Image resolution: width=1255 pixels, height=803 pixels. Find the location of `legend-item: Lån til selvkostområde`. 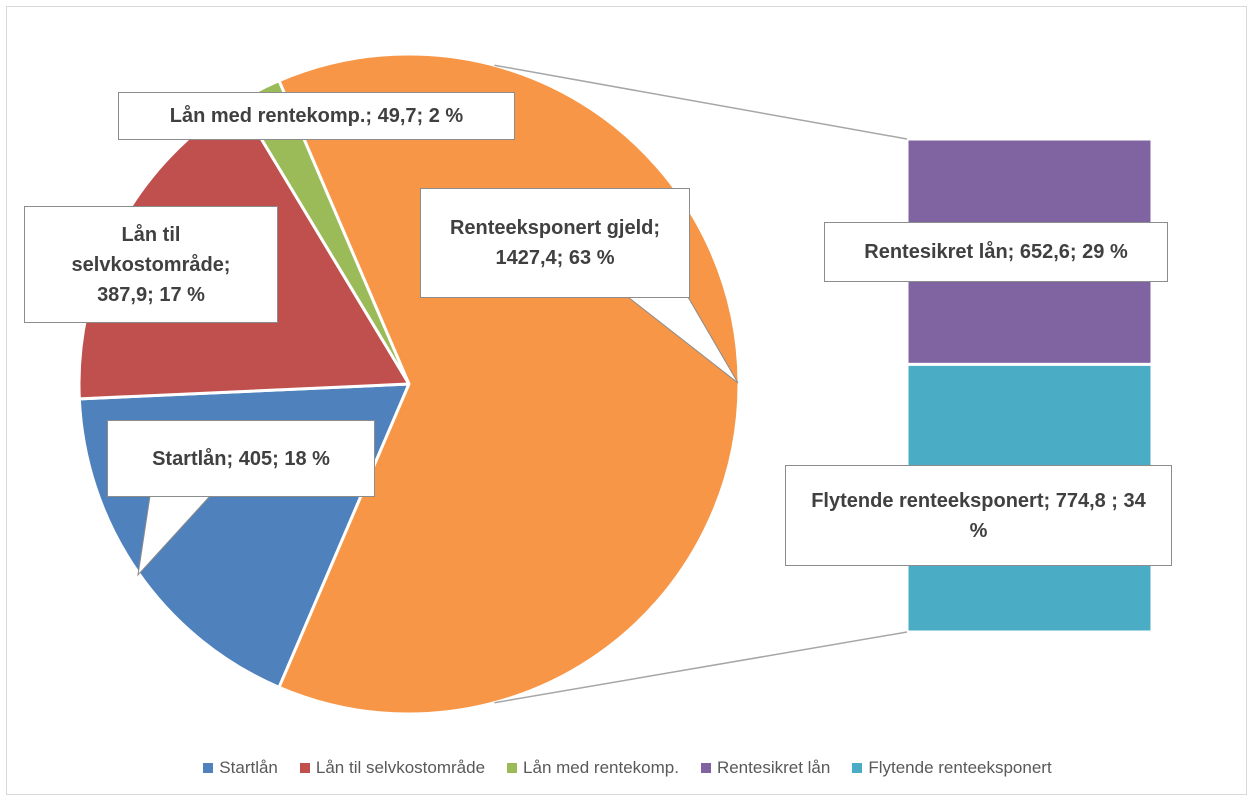

legend-item: Lån til selvkostområde is located at coordinates (392, 768).